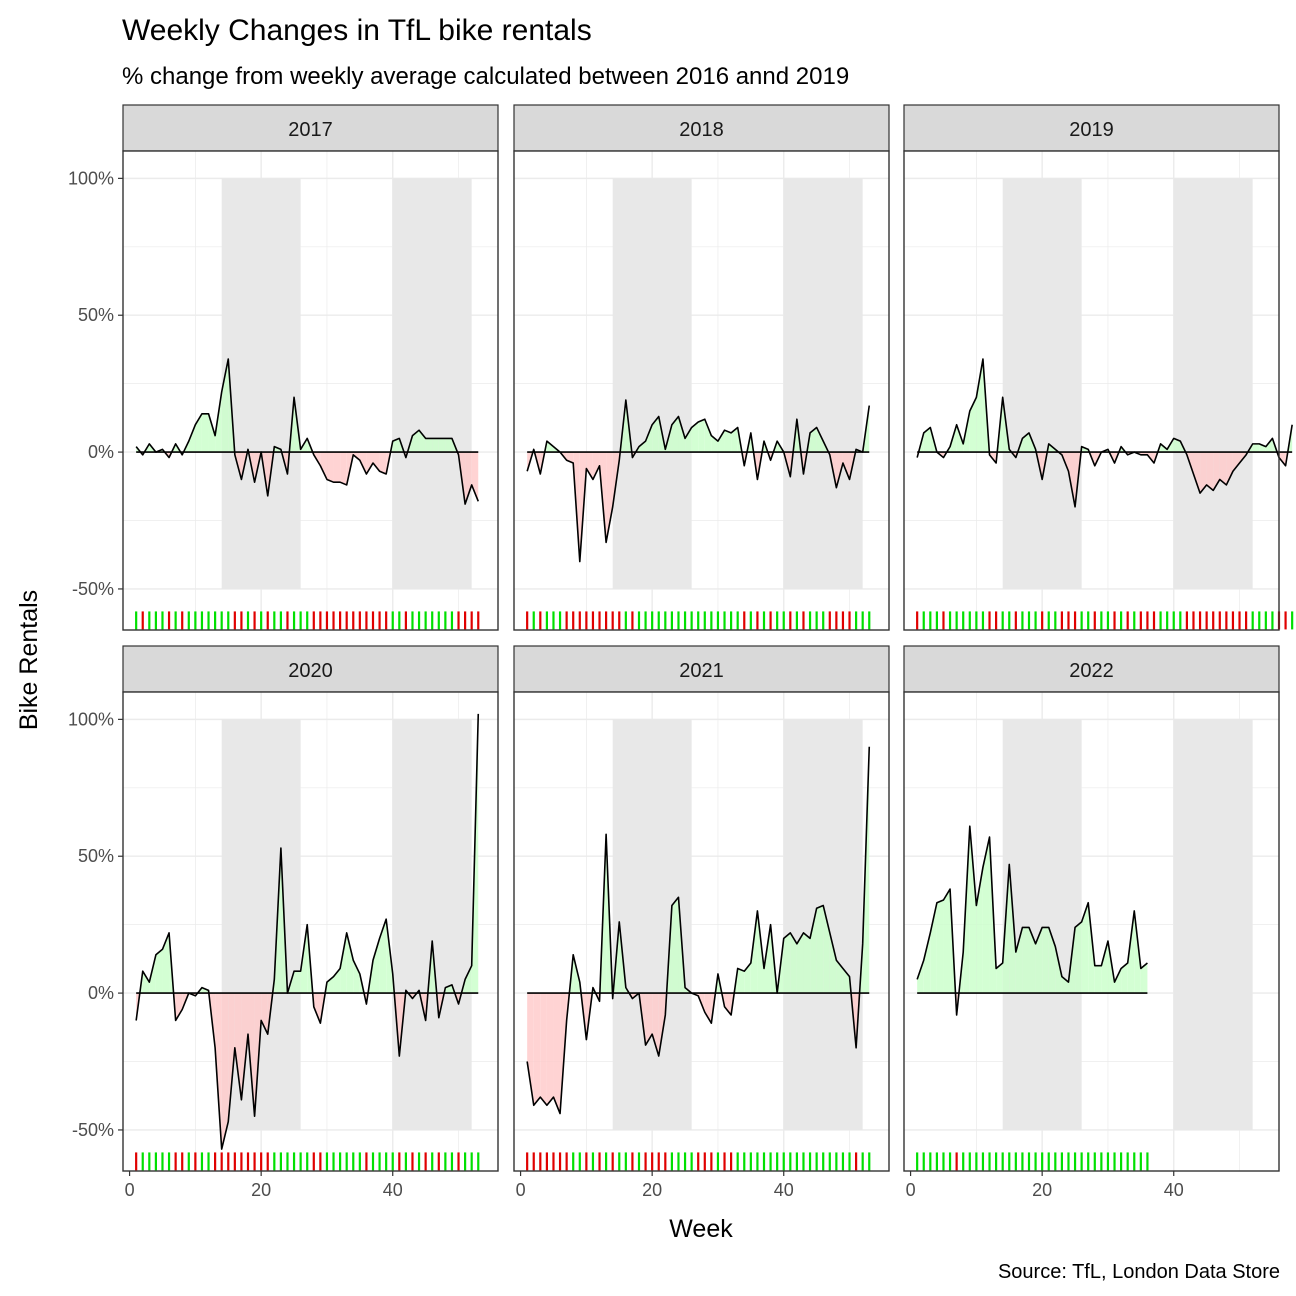 This screenshot has height=1296, width=1296. I want to click on area-fills, so click(698, 930).